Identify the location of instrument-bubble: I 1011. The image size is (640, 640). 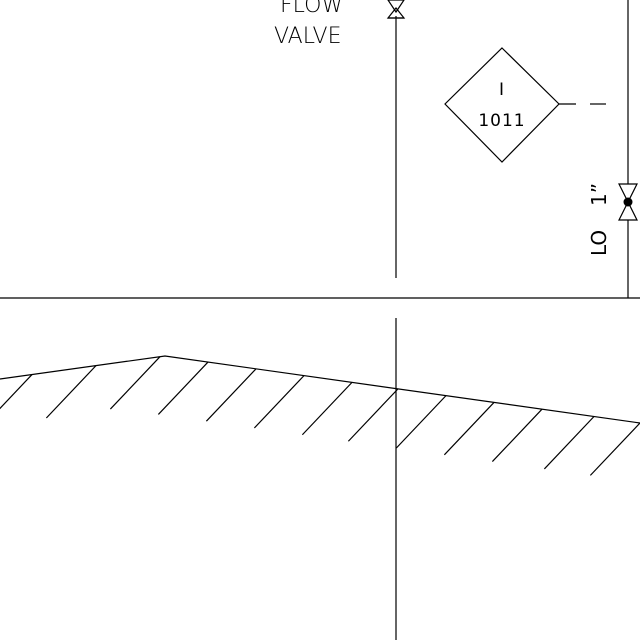
(502, 105).